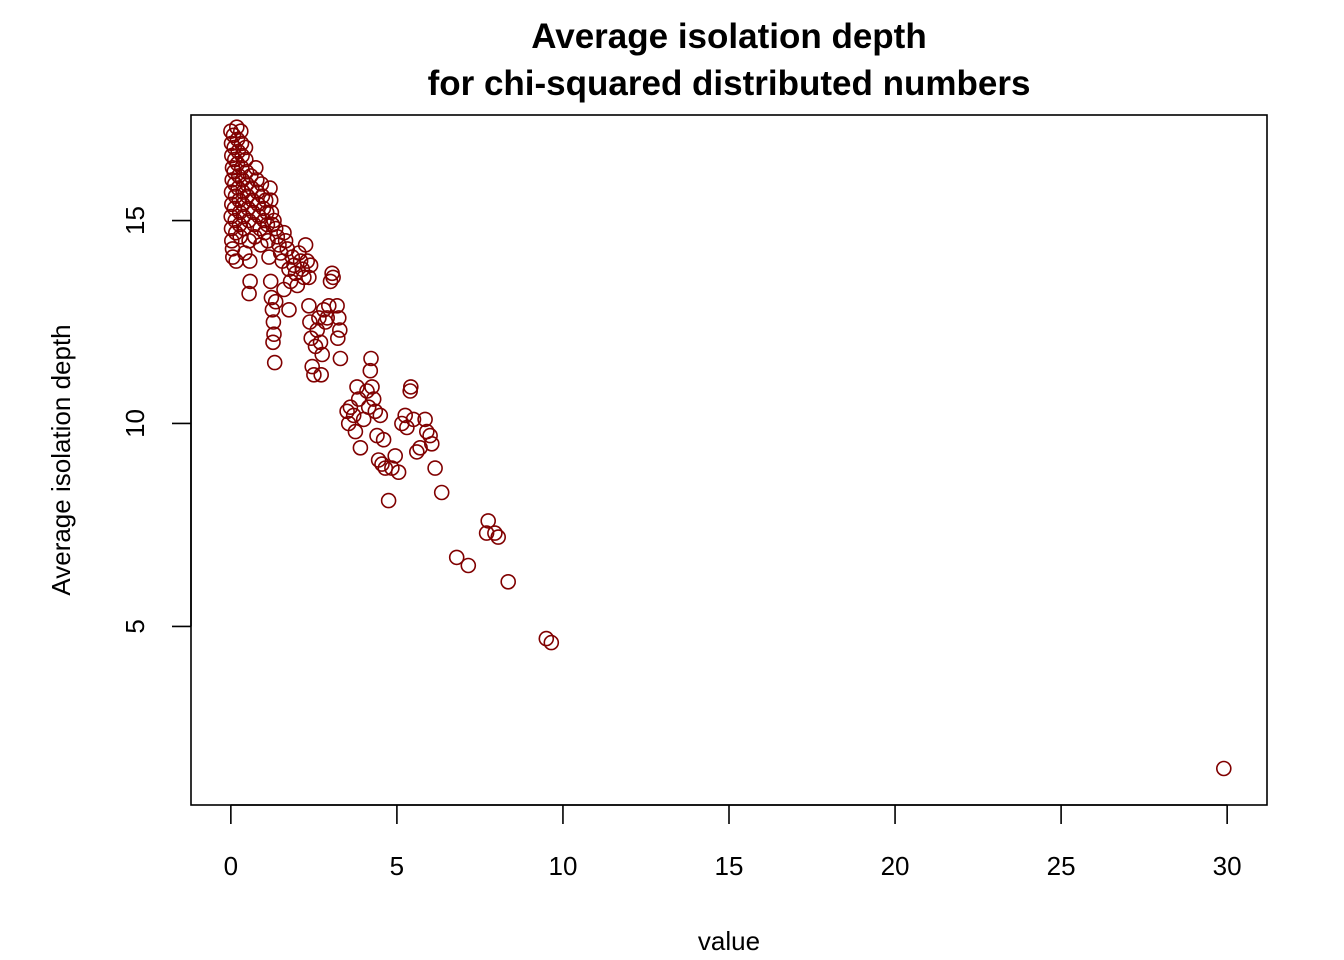  I want to click on y-axis: 5 10 15, so click(156, 420).